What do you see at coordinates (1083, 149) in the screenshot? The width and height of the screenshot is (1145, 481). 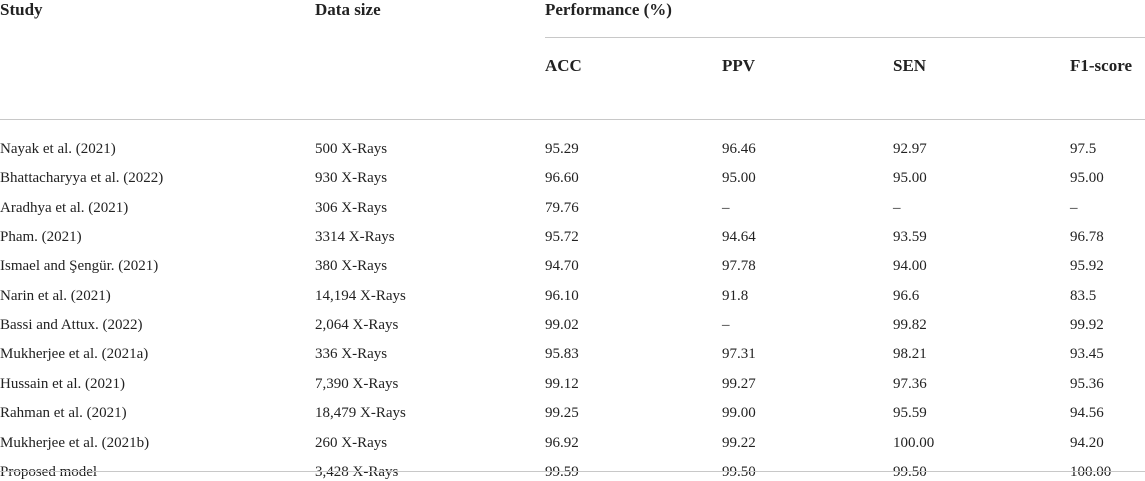 I see `cell-f1: 97.5` at bounding box center [1083, 149].